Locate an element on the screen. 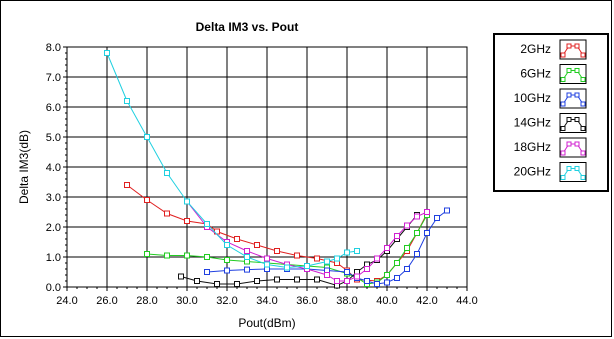 This screenshot has height=339, width=614. x-tick-label: 32.0 is located at coordinates (226, 301).